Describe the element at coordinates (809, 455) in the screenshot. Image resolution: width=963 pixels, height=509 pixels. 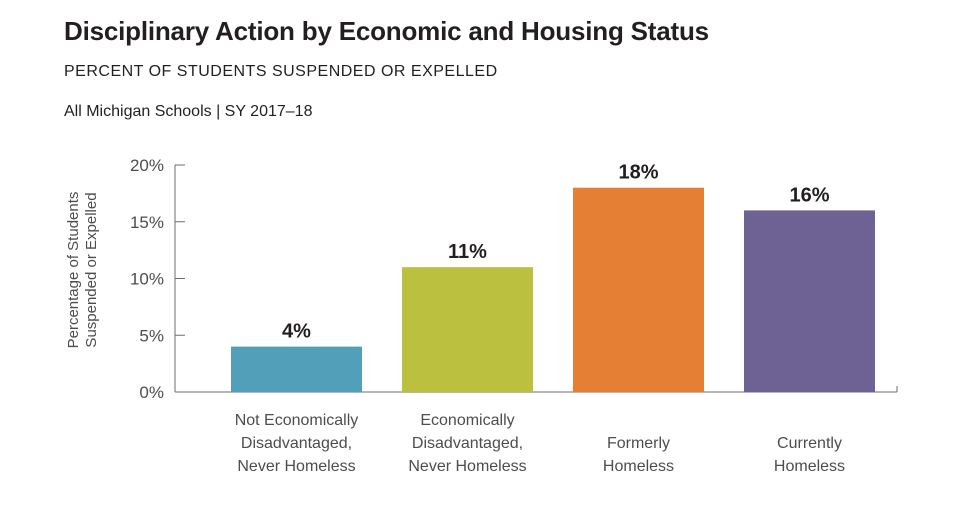
I see `category-label: Currently Homeless` at that location.